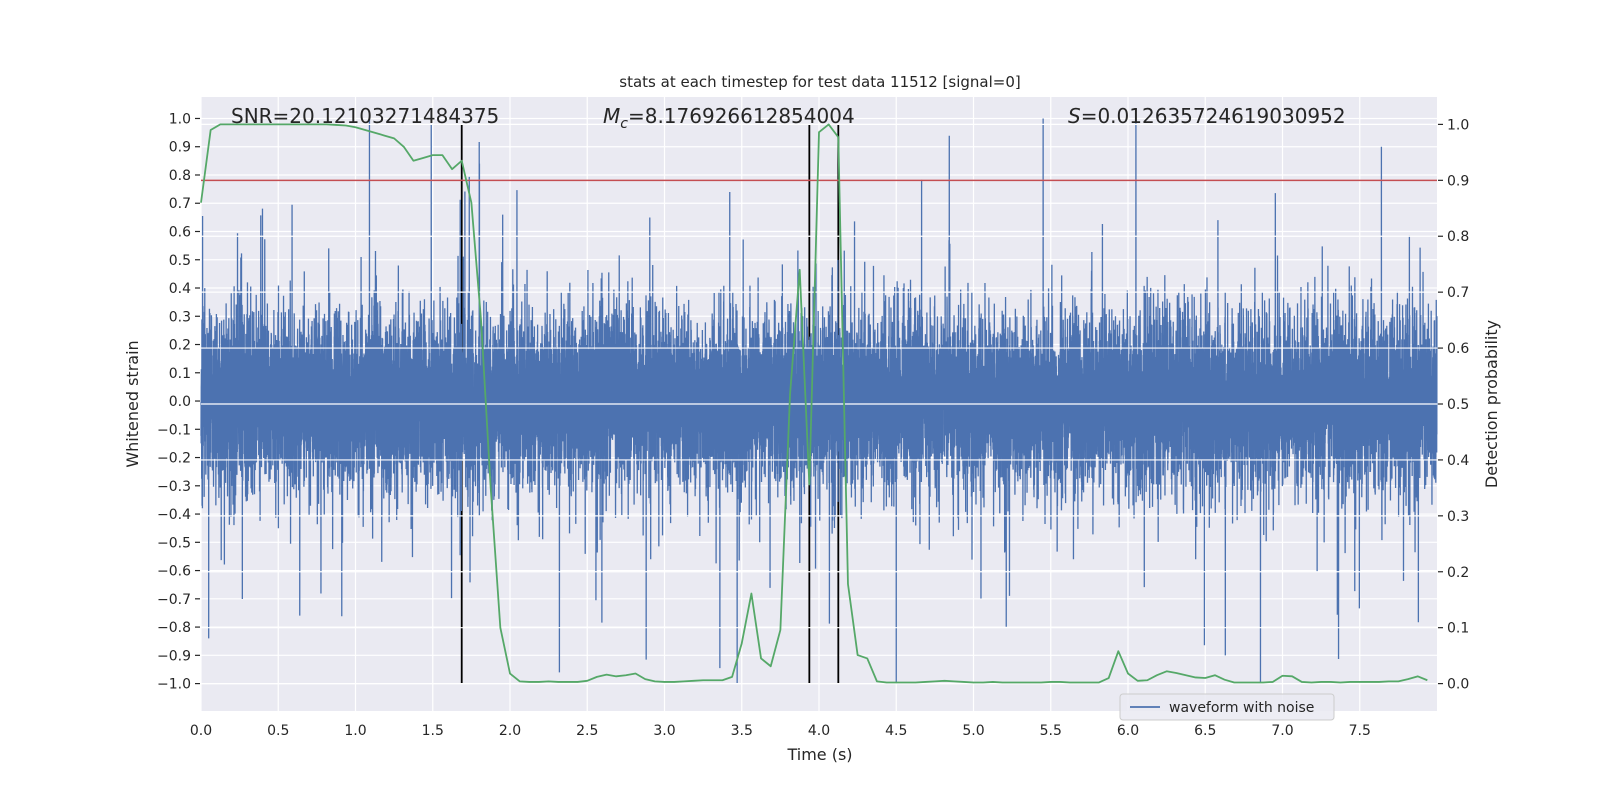 This screenshot has height=800, width=1600. Describe the element at coordinates (174, 487) in the screenshot. I see `y-left-tick-label: −0.3` at that location.